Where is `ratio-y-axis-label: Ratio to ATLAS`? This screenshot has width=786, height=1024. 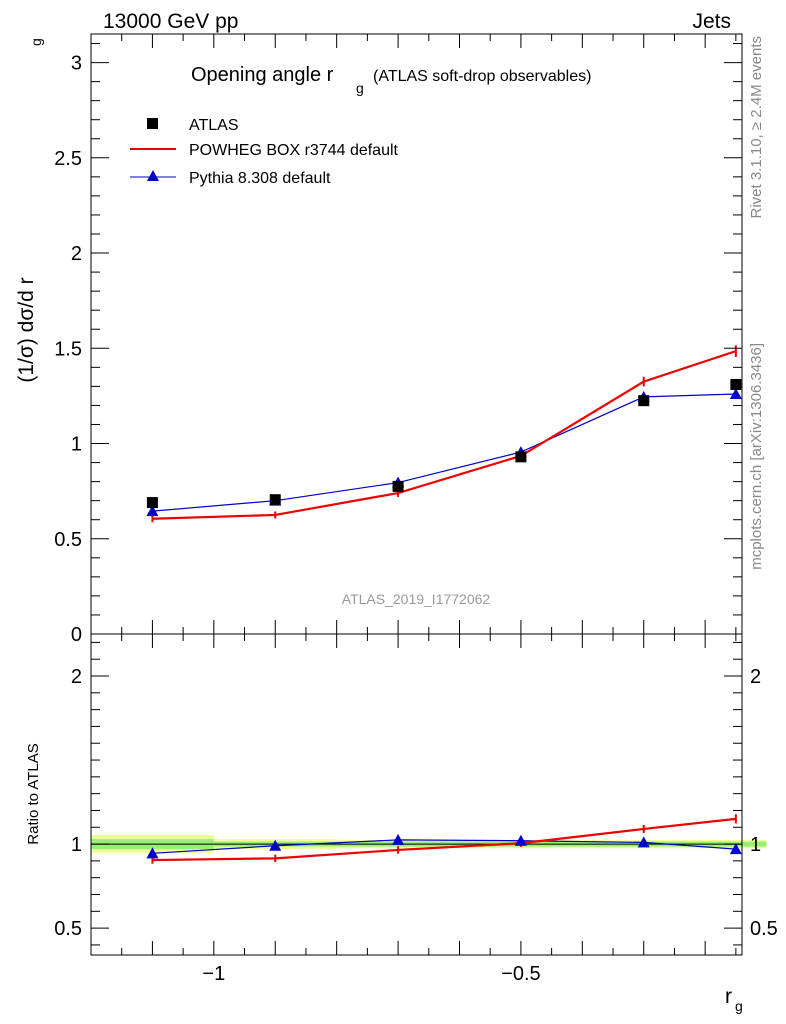
ratio-y-axis-label: Ratio to ATLAS is located at coordinates (33, 793).